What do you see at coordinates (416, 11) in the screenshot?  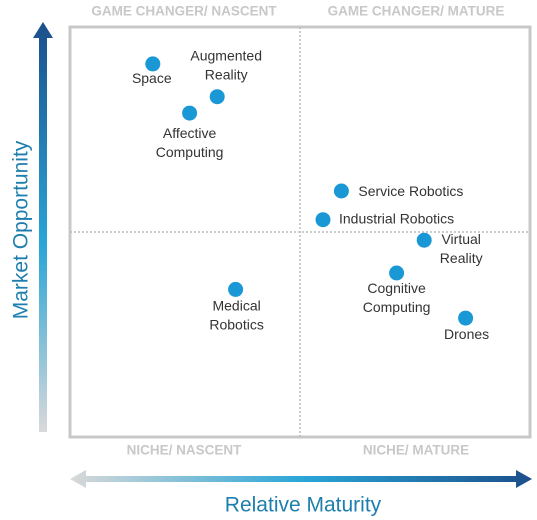 I see `quadrant-label: GAME CHANGER/ MATURE` at bounding box center [416, 11].